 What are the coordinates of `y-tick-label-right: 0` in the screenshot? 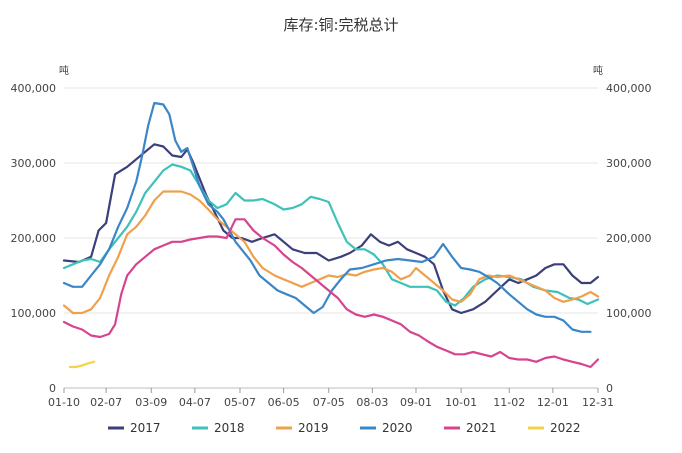 It's located at (609, 388).